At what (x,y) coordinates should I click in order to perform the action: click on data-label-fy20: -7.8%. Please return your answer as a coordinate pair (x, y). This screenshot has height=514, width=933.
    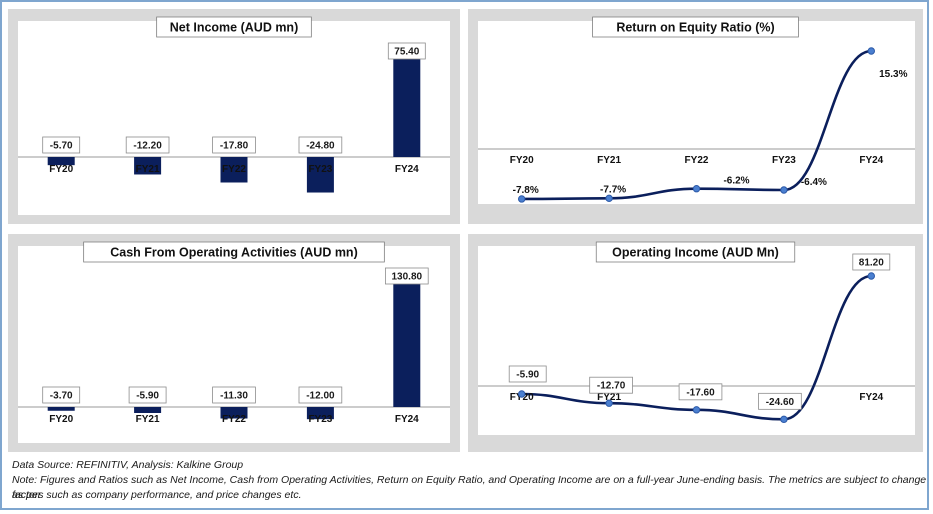
    Looking at the image, I should click on (526, 190).